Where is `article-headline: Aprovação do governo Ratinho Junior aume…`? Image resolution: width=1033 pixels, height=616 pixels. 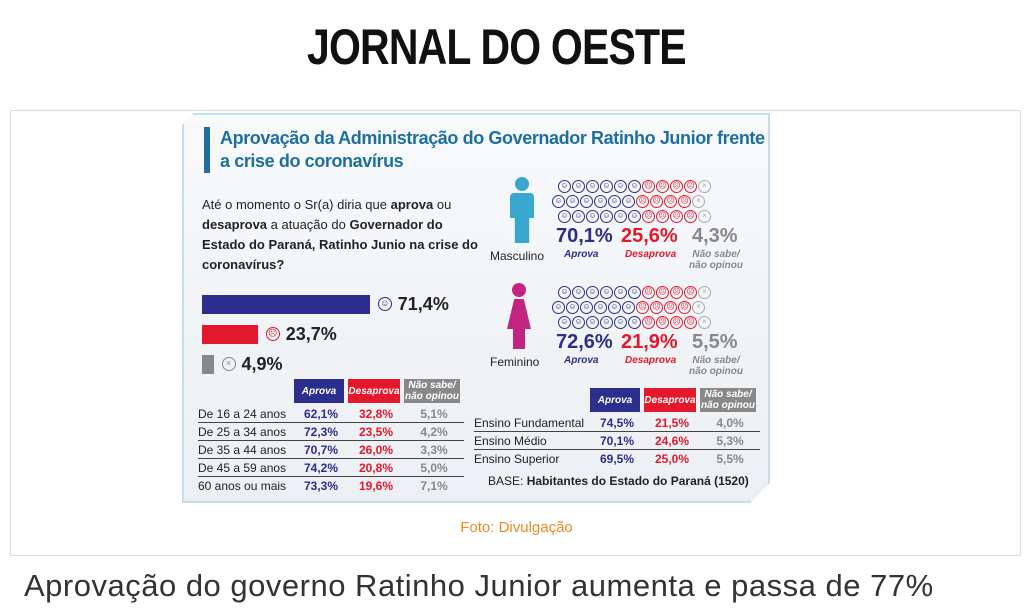
article-headline: Aprovação do governo Ratinho Junior aume… is located at coordinates (479, 585).